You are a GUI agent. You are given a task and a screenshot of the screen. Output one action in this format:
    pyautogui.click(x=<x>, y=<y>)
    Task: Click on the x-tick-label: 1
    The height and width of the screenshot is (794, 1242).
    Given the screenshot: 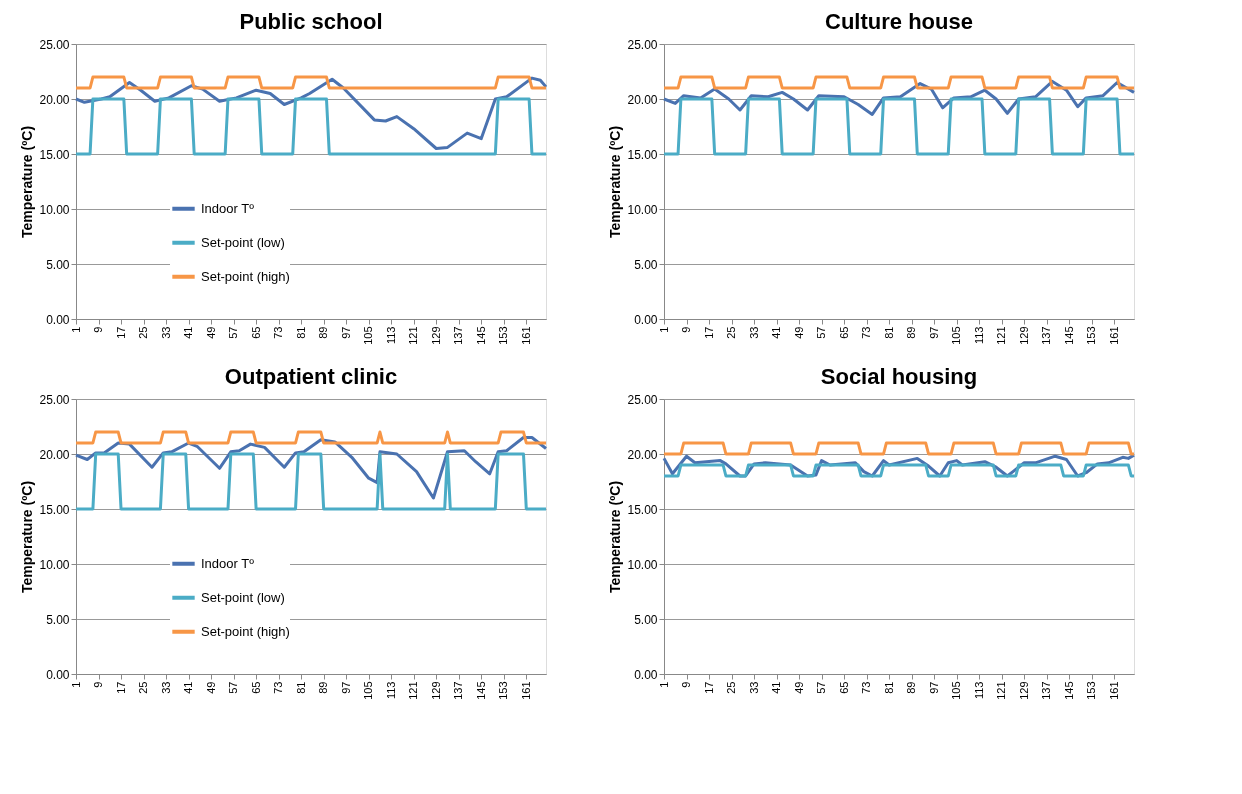 What is the action you would take?
    pyautogui.click(x=663, y=684)
    